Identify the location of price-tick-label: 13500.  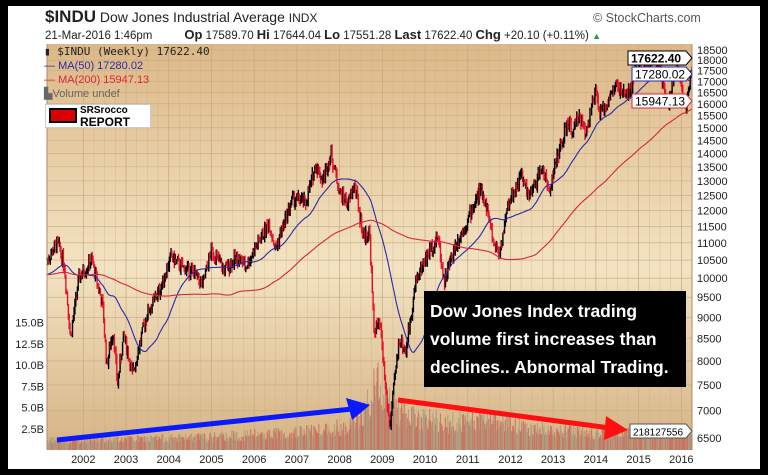
(712, 168).